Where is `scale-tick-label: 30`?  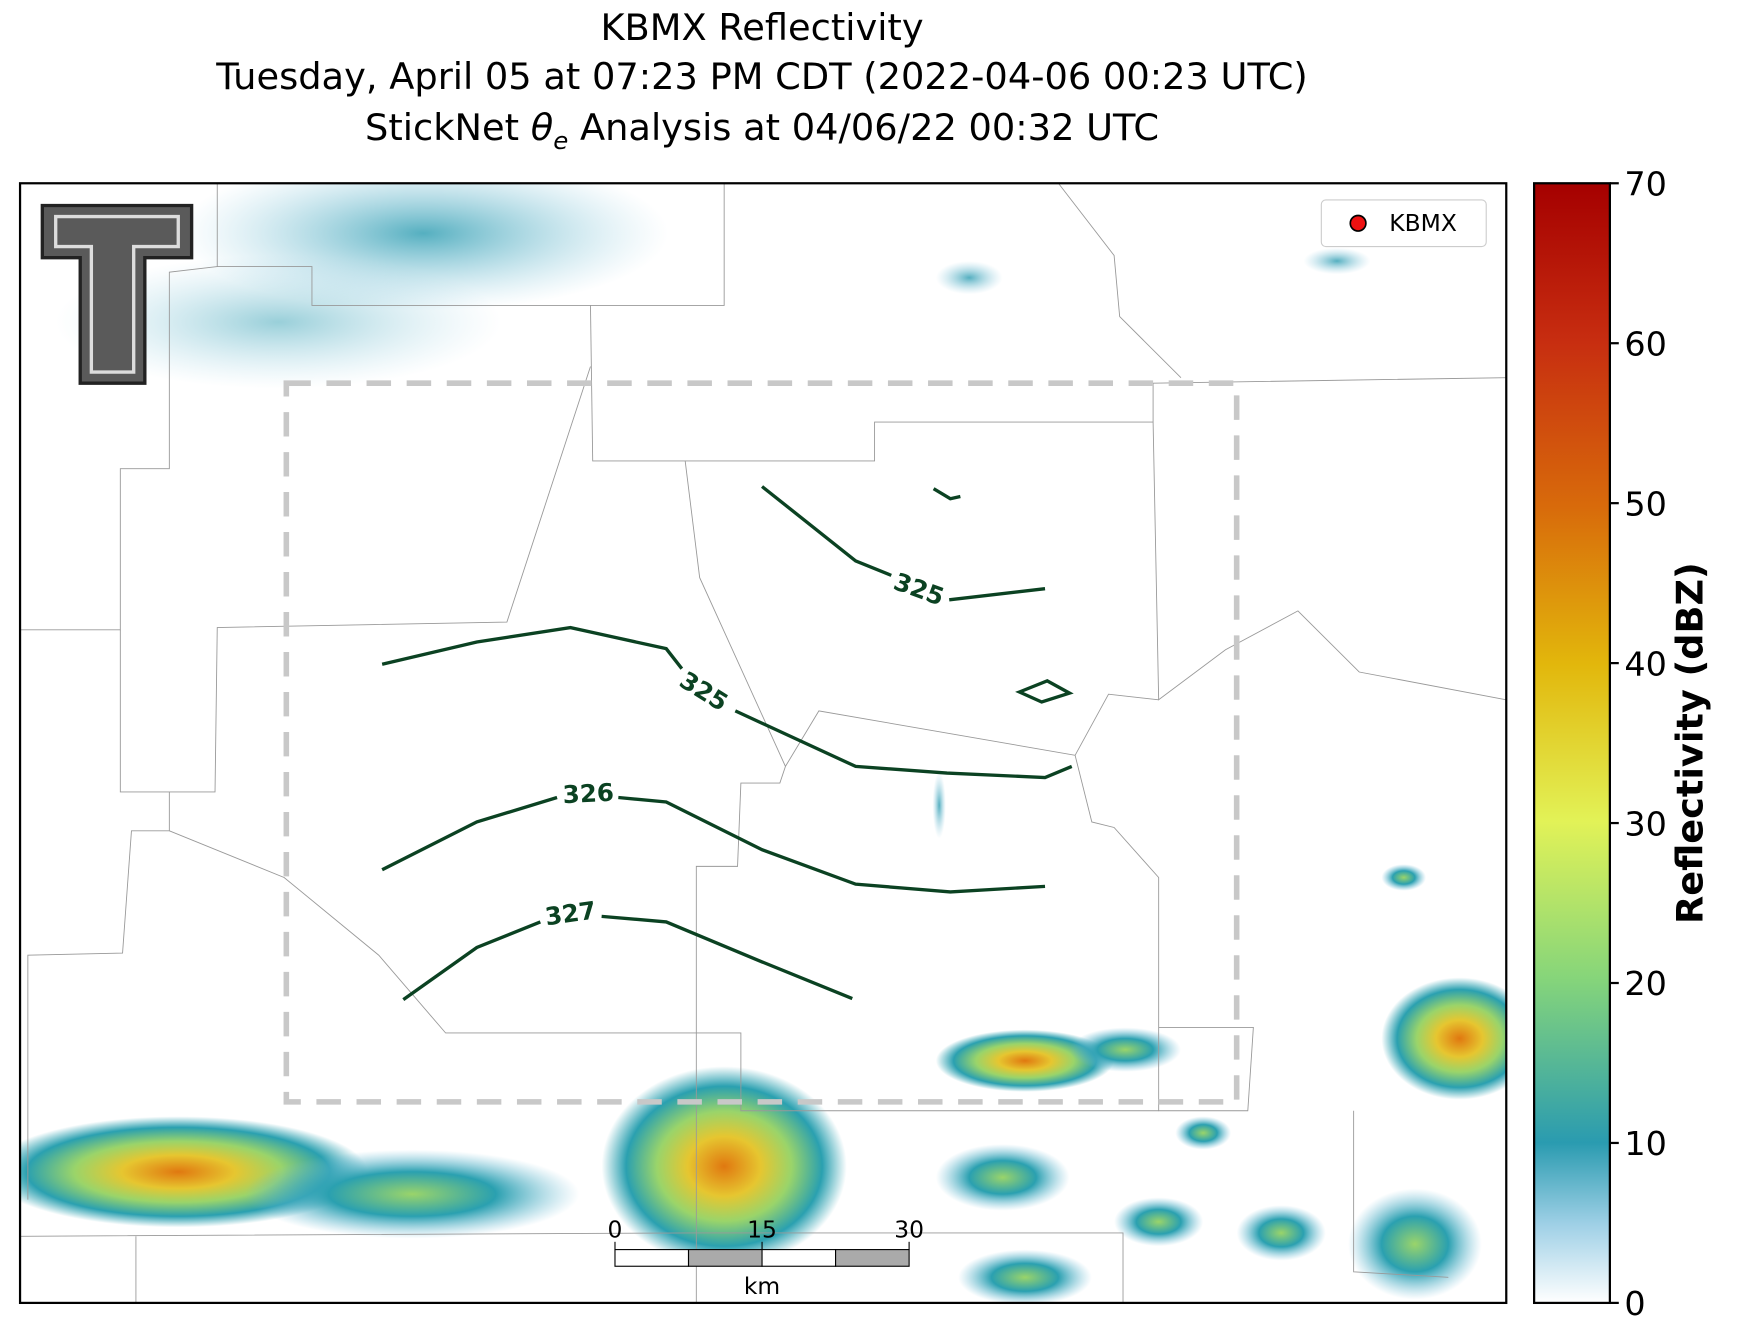 scale-tick-label: 30 is located at coordinates (909, 1229).